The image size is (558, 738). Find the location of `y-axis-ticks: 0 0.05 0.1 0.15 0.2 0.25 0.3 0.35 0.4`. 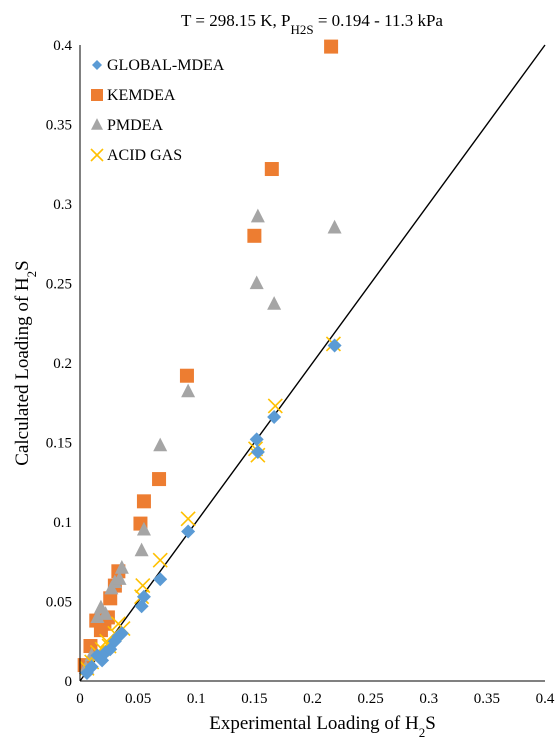

y-axis-ticks: 0 0.05 0.1 0.15 0.2 0.25 0.3 0.35 0.4 is located at coordinates (59, 364).